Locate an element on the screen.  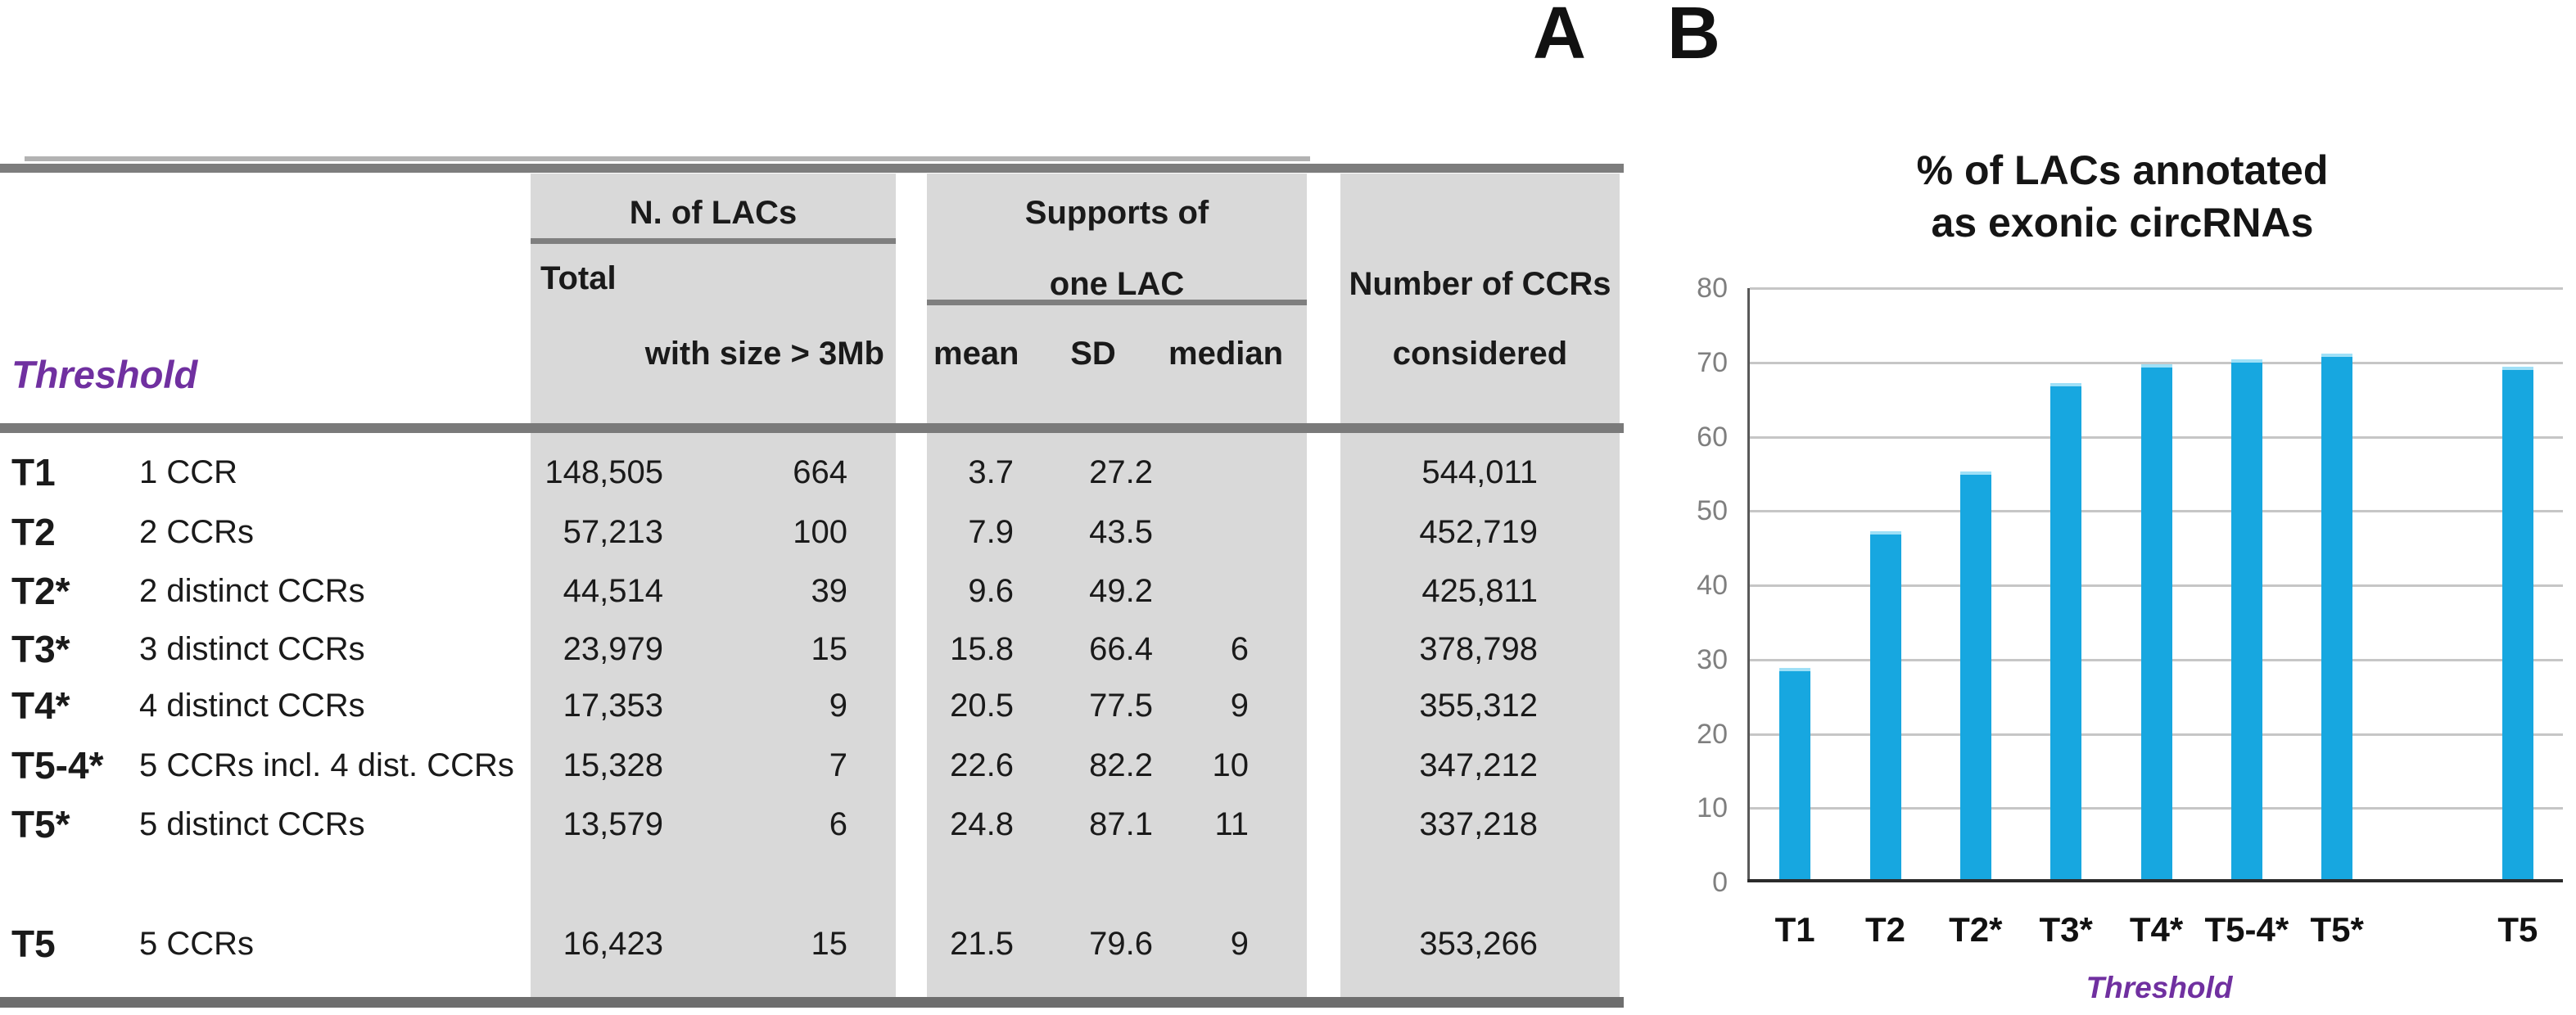
chart-threshold-label: Threshold is located at coordinates (2159, 987).